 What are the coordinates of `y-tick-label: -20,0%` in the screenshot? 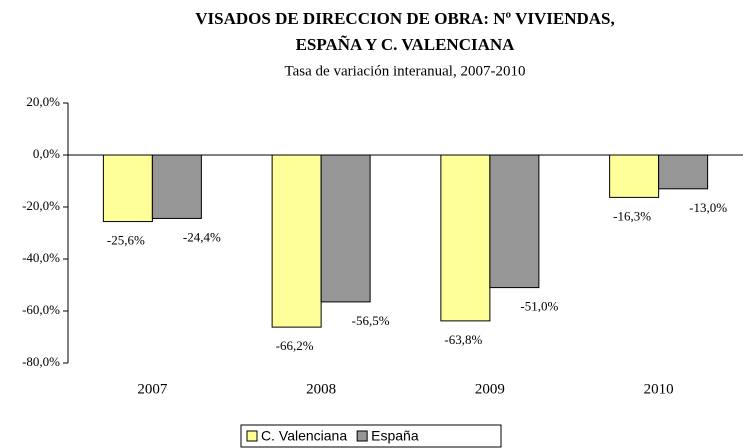 It's located at (41, 205).